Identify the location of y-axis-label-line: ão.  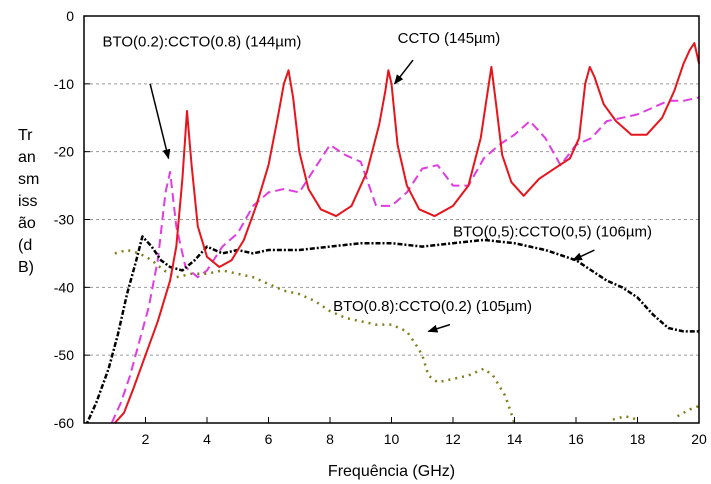
(27, 223).